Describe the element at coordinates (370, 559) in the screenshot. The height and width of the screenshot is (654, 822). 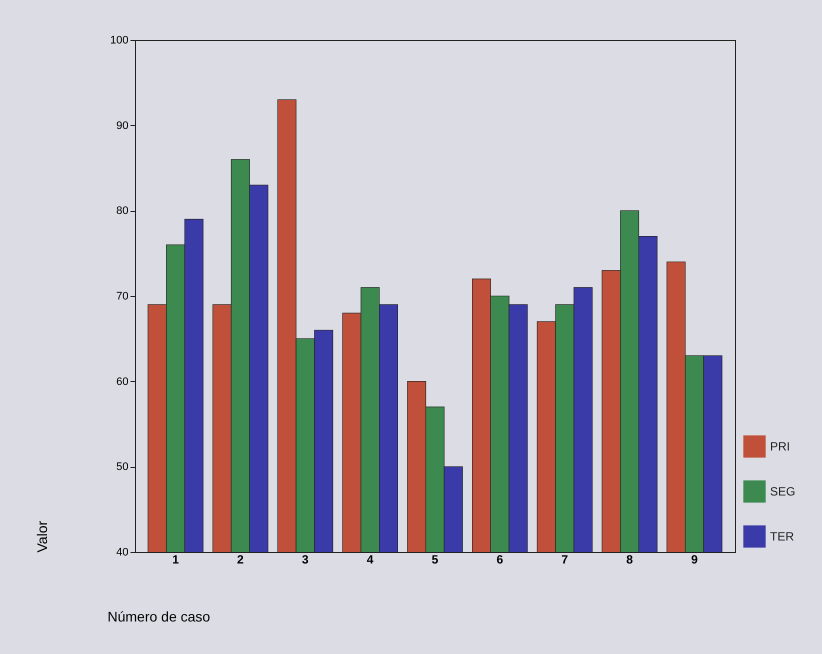
I see `x-tick-label: 4` at that location.